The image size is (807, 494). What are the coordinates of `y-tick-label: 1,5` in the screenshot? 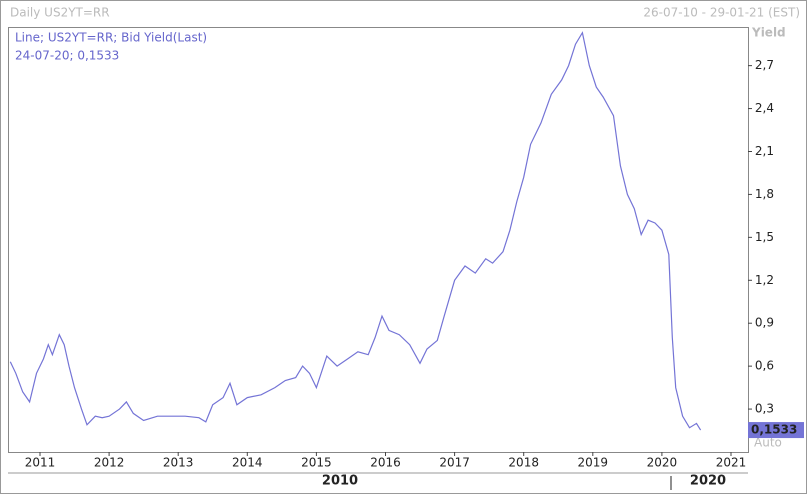 It's located at (764, 237).